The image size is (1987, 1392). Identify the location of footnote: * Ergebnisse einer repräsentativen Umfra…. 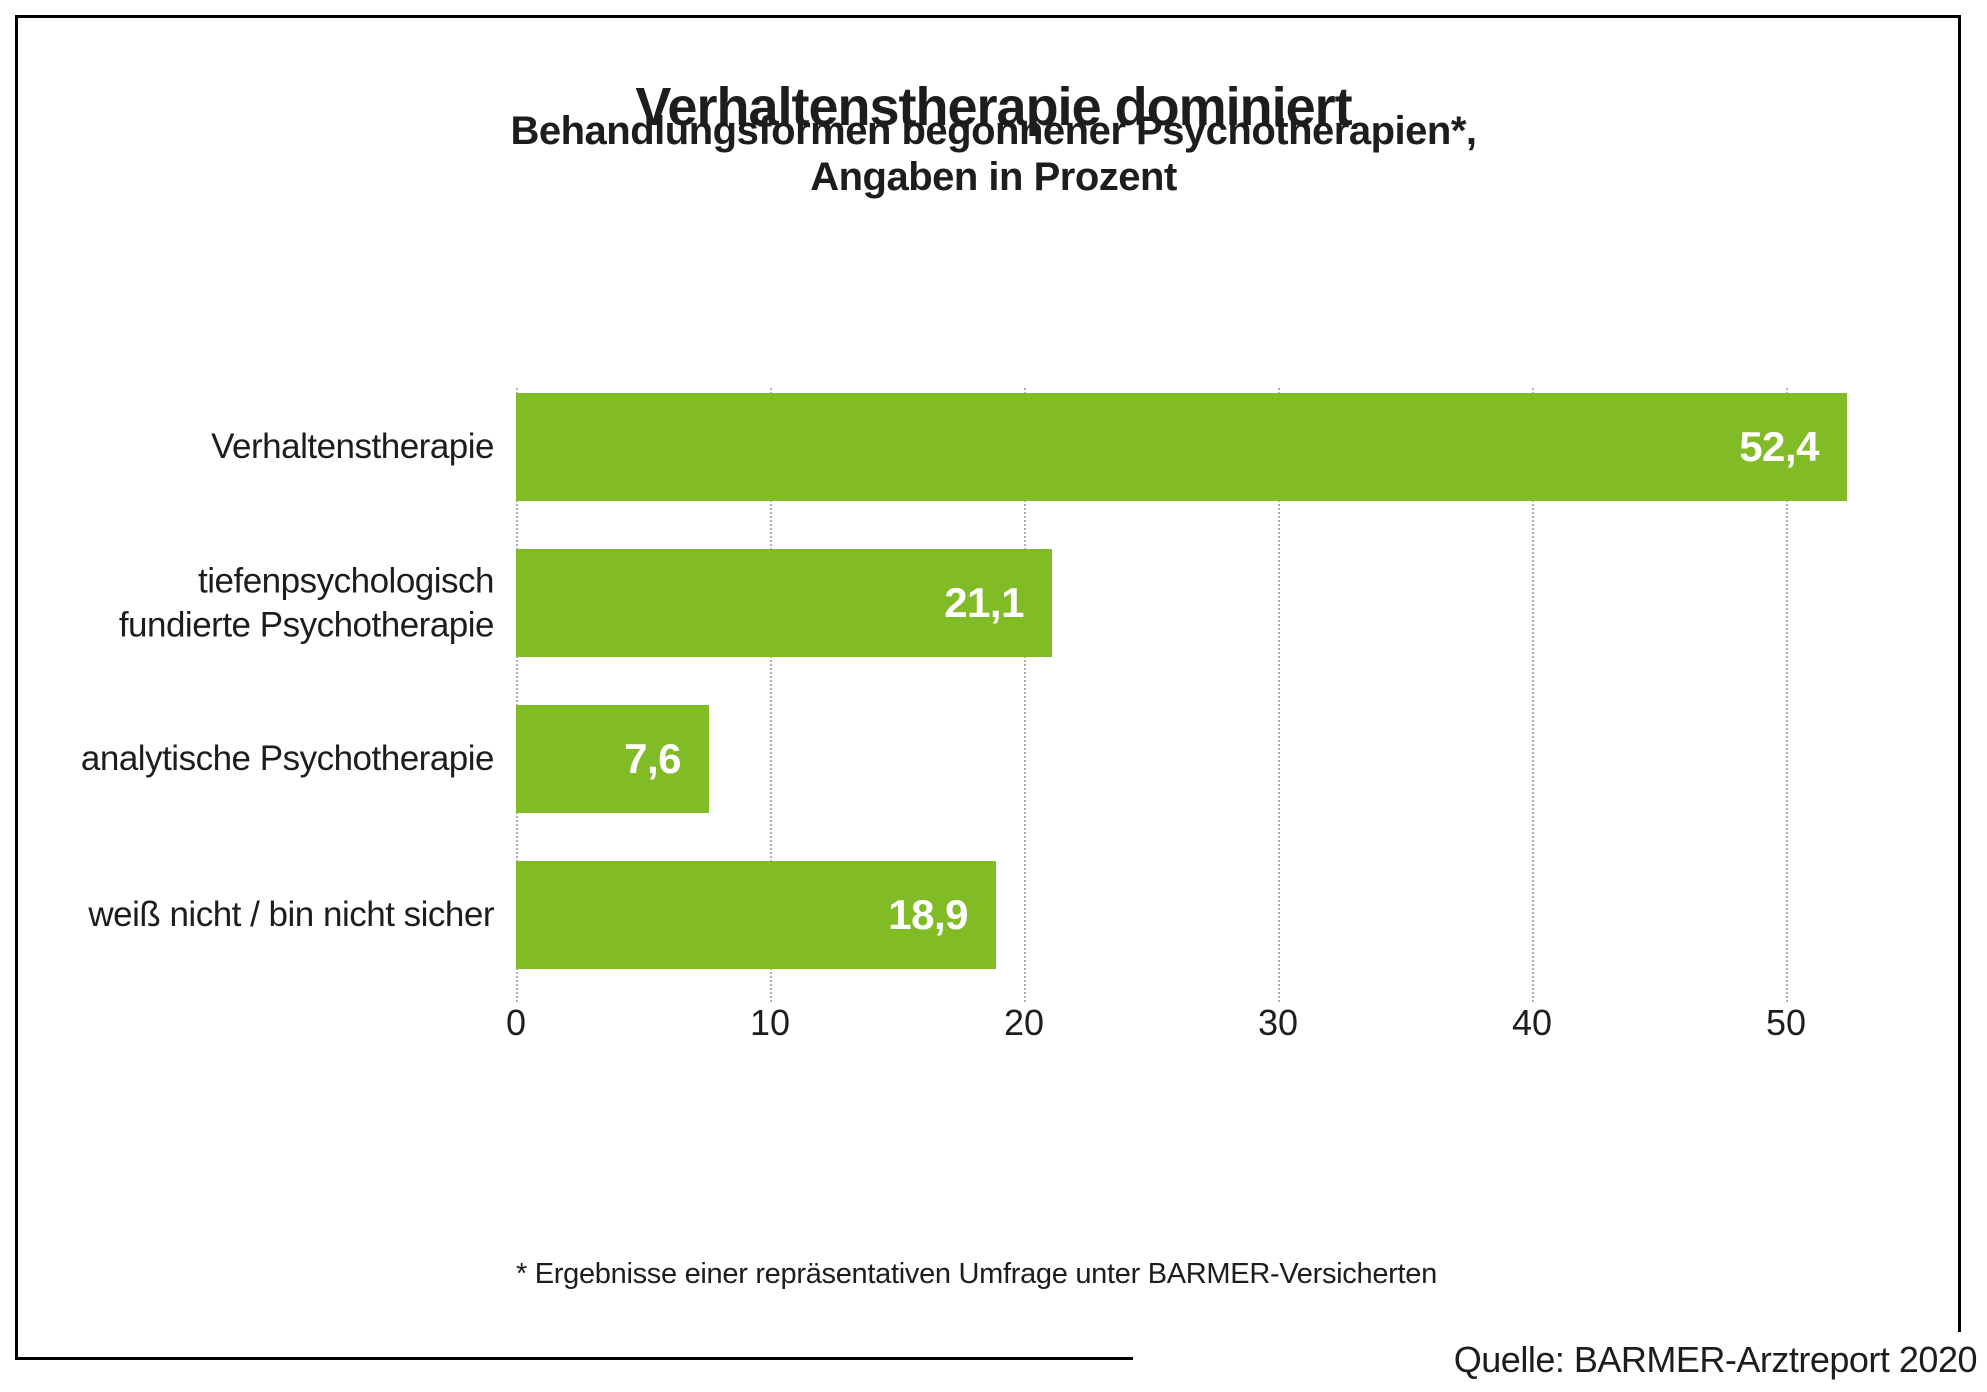
(976, 1274).